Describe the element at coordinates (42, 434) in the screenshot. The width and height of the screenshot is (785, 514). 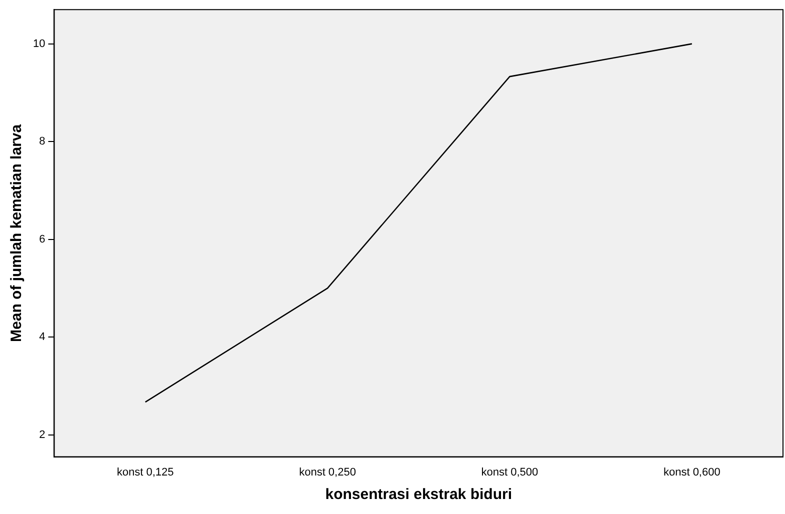
I see `y-tick-label: 2` at that location.